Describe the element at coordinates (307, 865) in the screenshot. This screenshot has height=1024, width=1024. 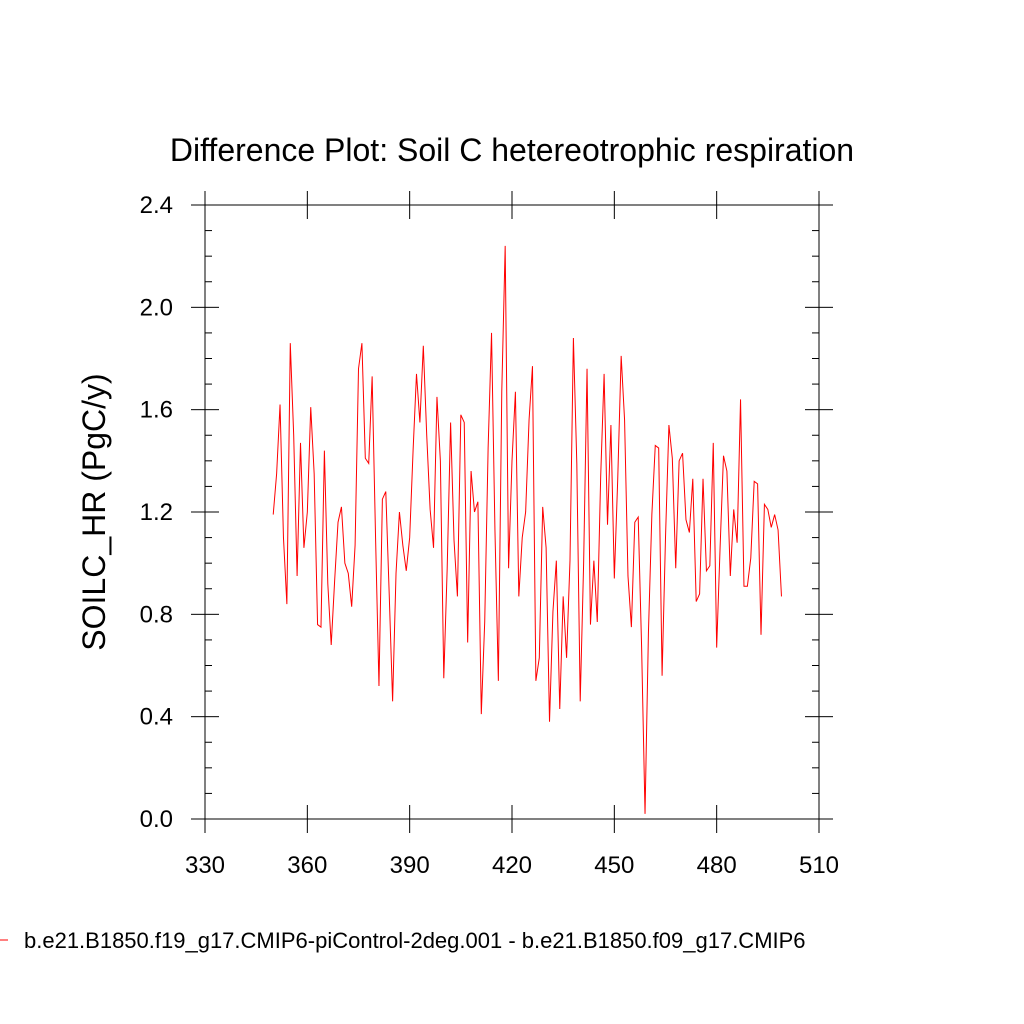
I see `x-tick-label: 360` at that location.